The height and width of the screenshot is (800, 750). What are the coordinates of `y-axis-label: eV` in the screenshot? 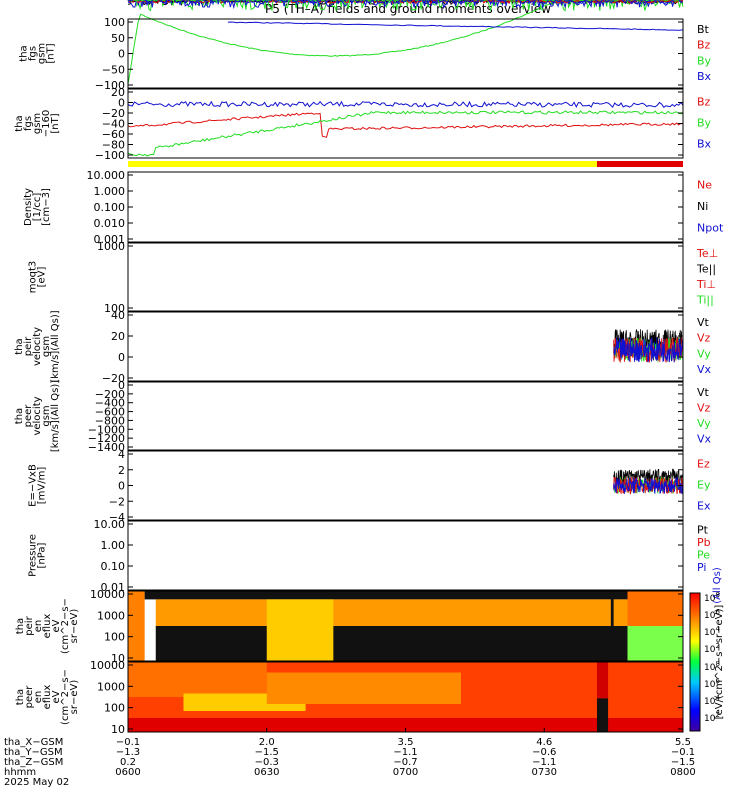 It's located at (56, 625).